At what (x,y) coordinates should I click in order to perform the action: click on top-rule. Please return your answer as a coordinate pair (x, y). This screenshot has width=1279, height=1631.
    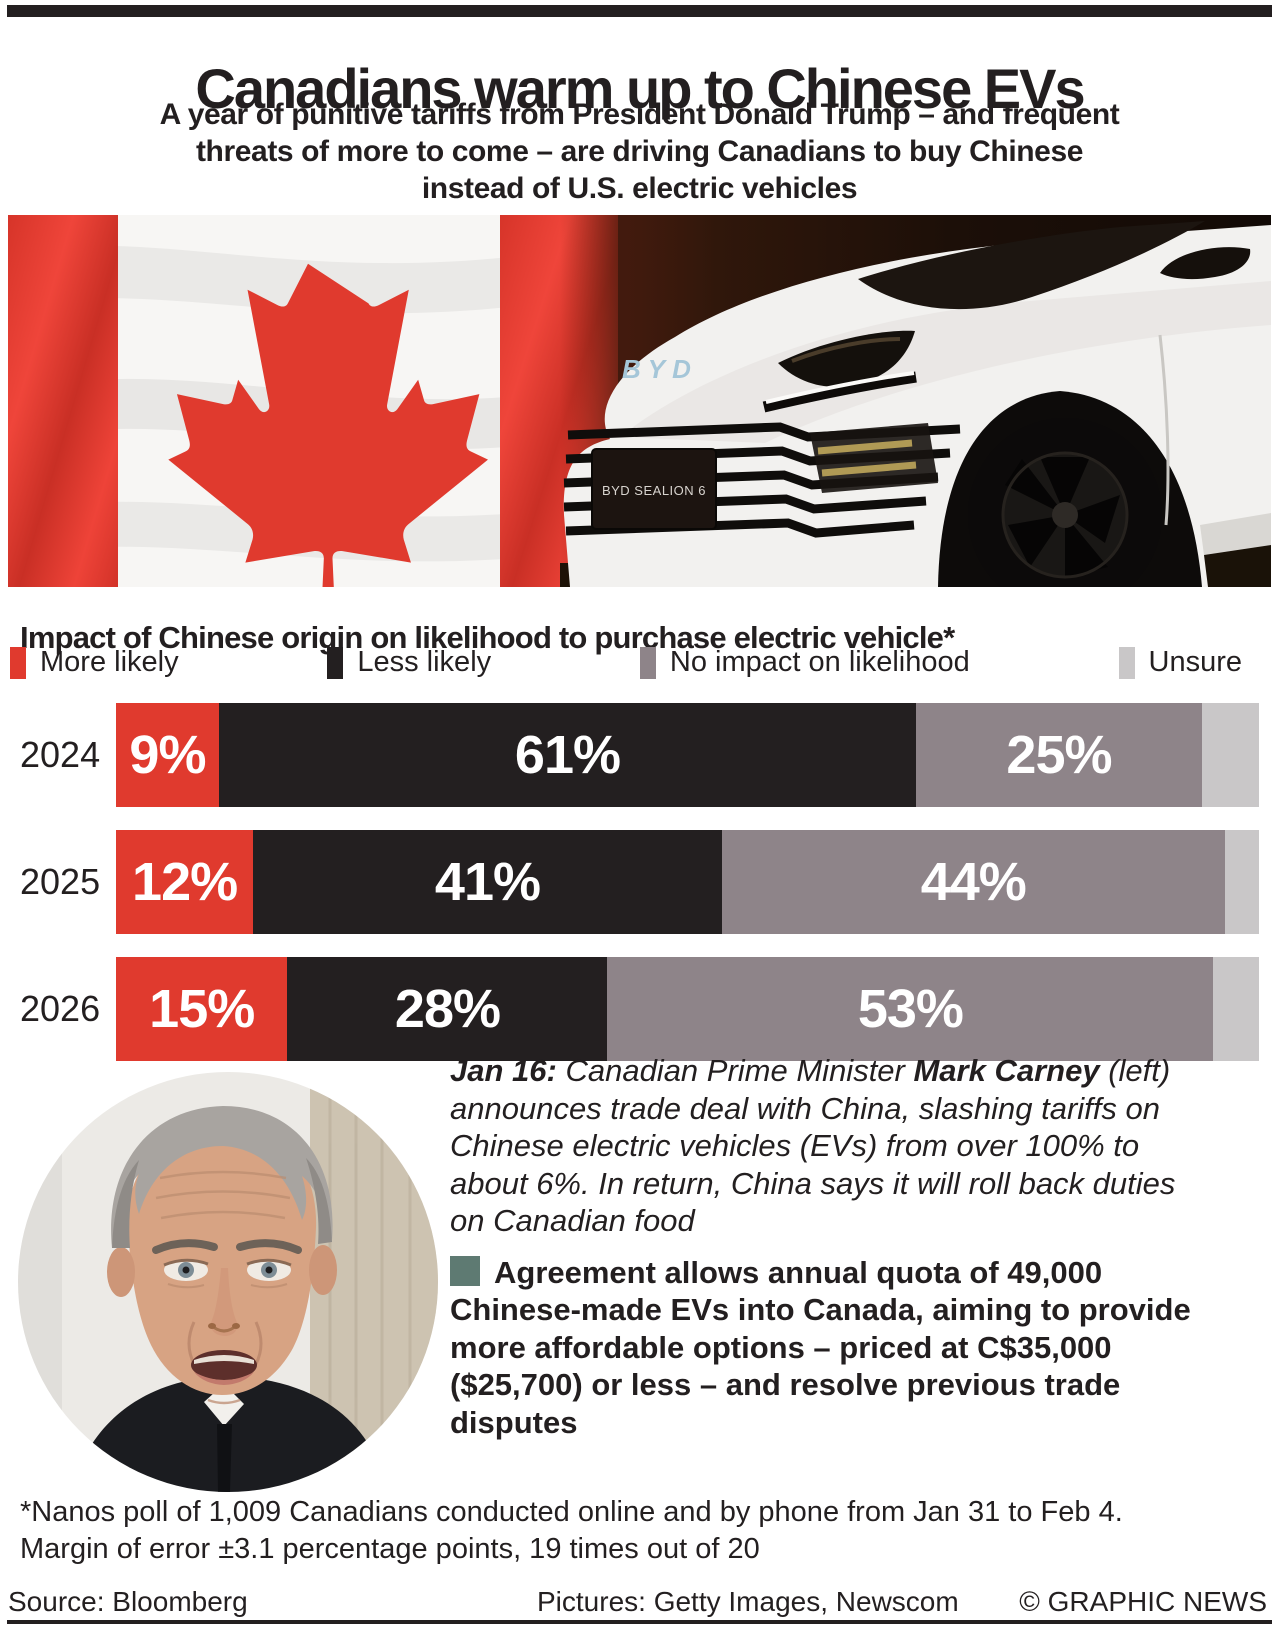
    Looking at the image, I should click on (639, 11).